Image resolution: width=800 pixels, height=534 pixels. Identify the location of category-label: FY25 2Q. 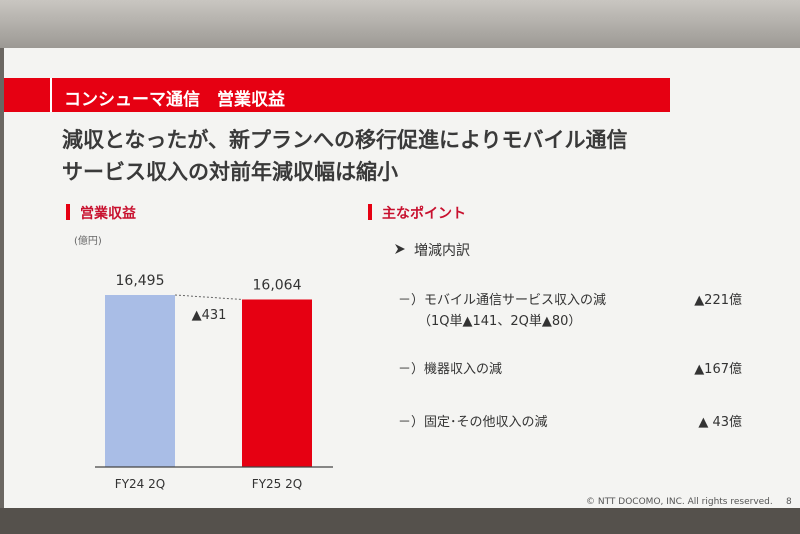
(277, 484).